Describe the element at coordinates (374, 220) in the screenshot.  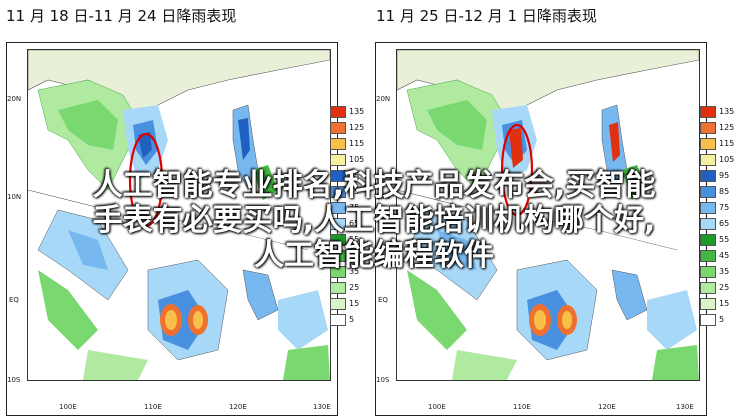
I see `overlay-line-2: 手表有必要买吗,人工智能培训机构哪个好,` at that location.